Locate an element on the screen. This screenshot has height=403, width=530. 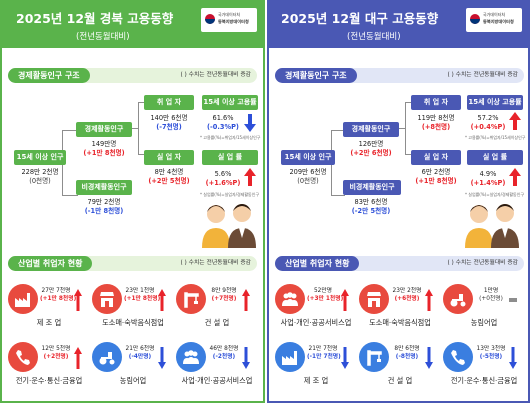
page-title: 2025년 12월 대구 고용동향 is located at coordinates (360, 18).